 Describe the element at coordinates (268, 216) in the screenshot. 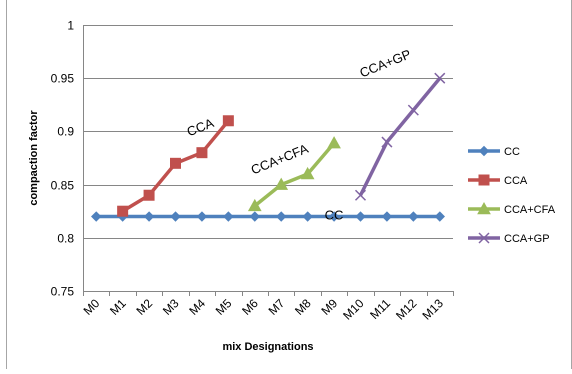

I see `series-cc` at that location.